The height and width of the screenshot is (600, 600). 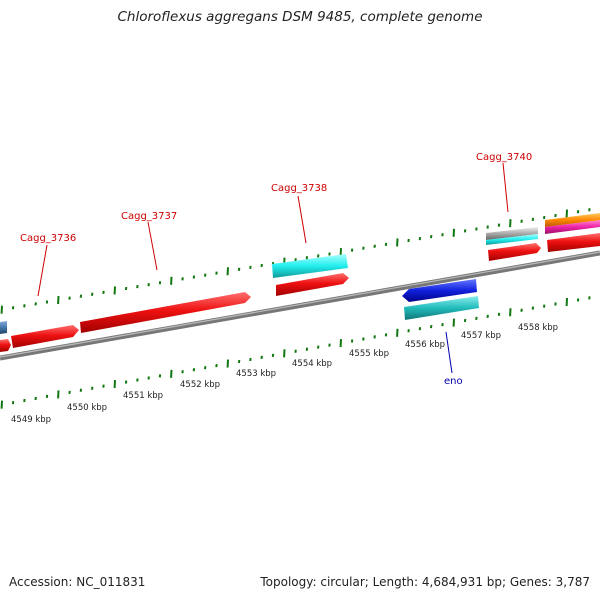 What do you see at coordinates (453, 381) in the screenshot?
I see `gene-label-eno: eno` at bounding box center [453, 381].